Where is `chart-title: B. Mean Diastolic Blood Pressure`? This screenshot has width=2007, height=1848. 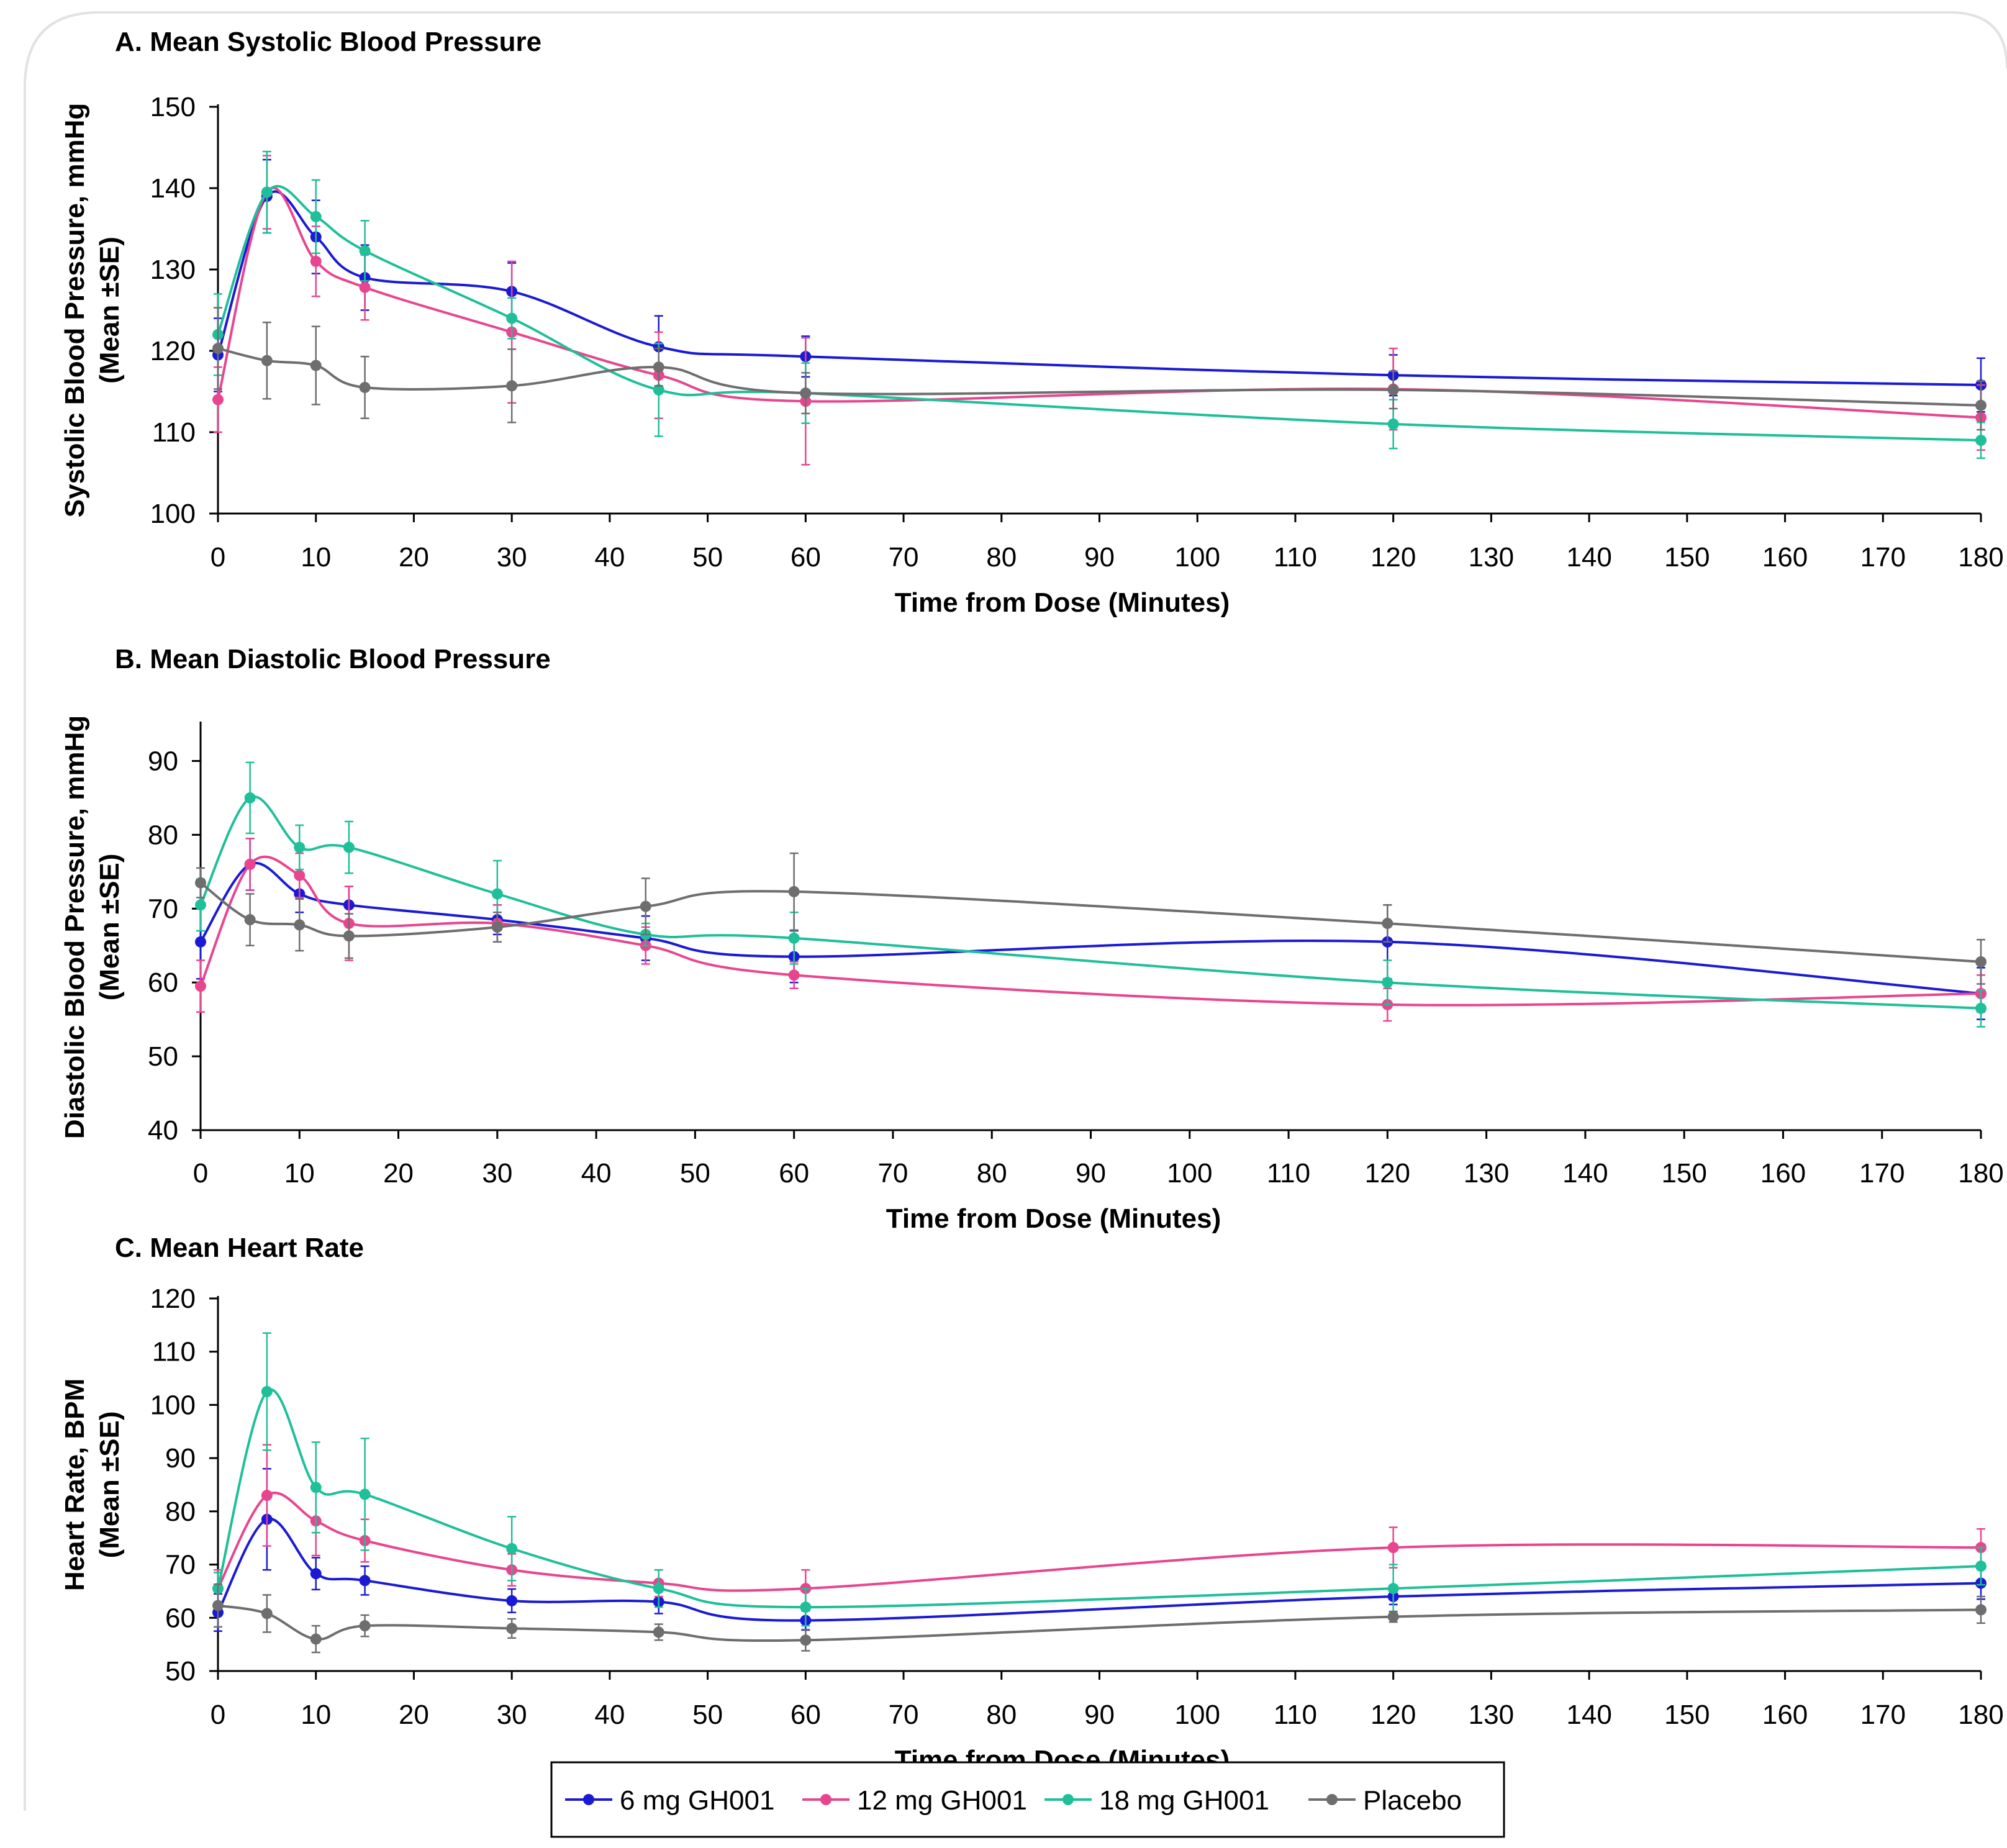 chart-title: B. Mean Diastolic Blood Pressure is located at coordinates (333, 659).